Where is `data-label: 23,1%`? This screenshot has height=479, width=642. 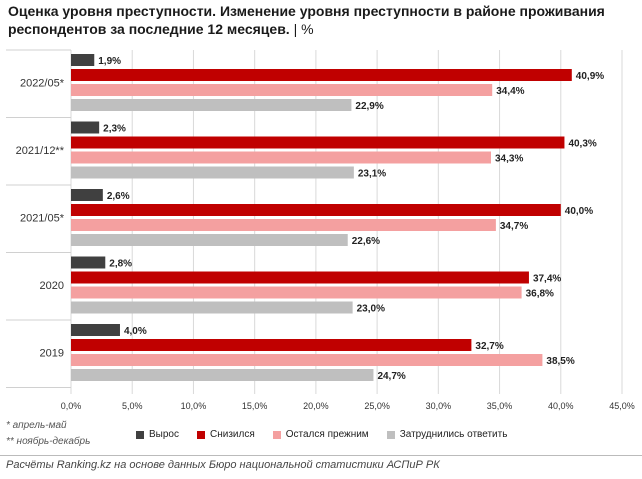
data-label: 23,1% is located at coordinates (372, 174).